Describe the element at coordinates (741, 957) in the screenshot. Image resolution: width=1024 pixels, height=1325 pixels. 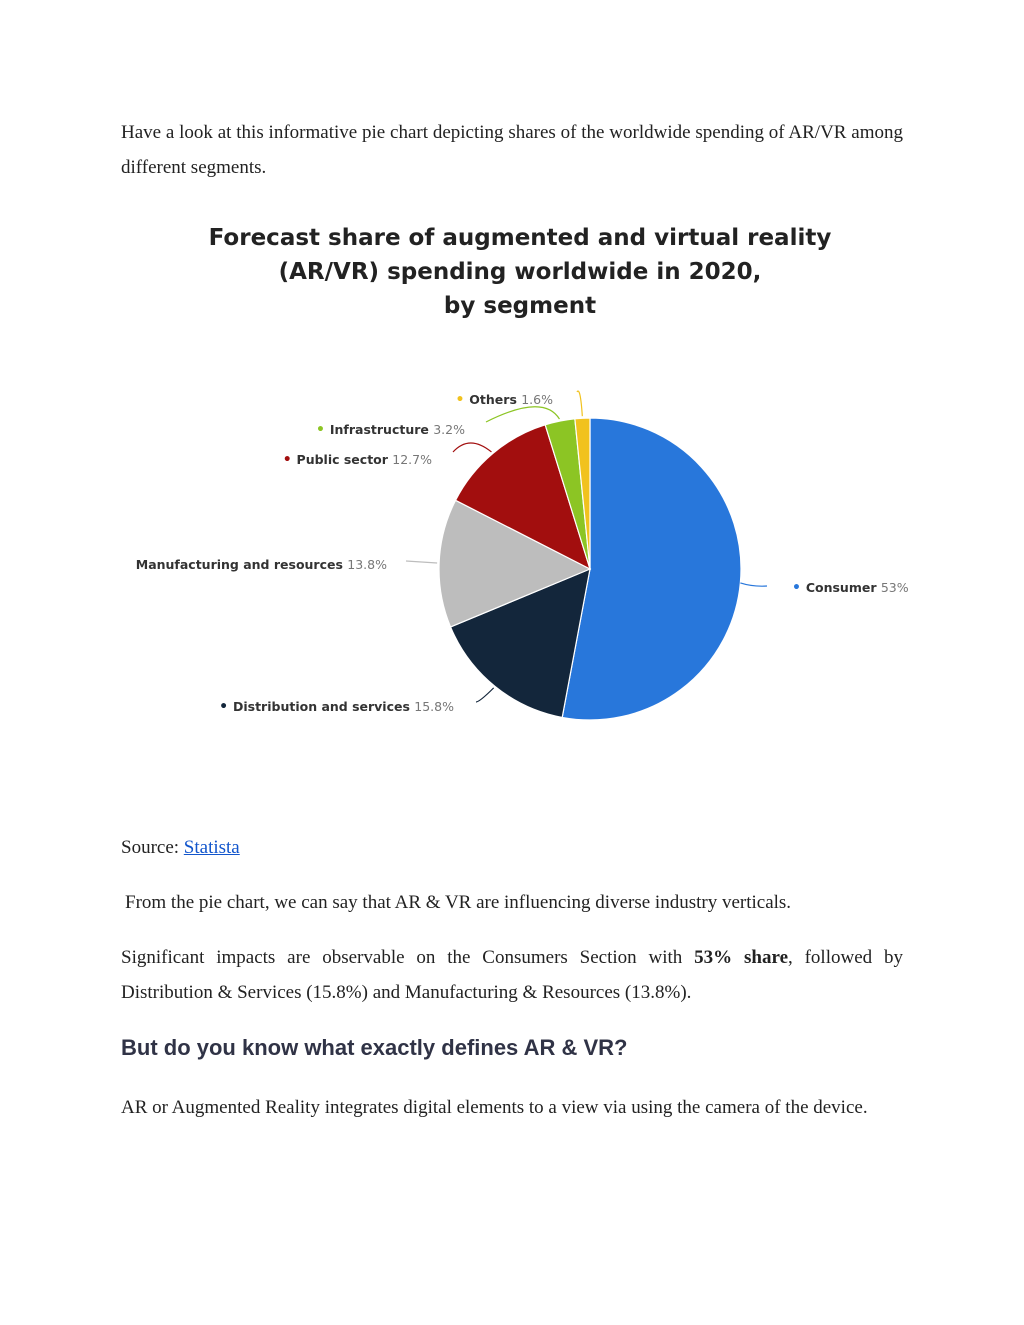
I see `consumer-share-bold: 53% share` at that location.